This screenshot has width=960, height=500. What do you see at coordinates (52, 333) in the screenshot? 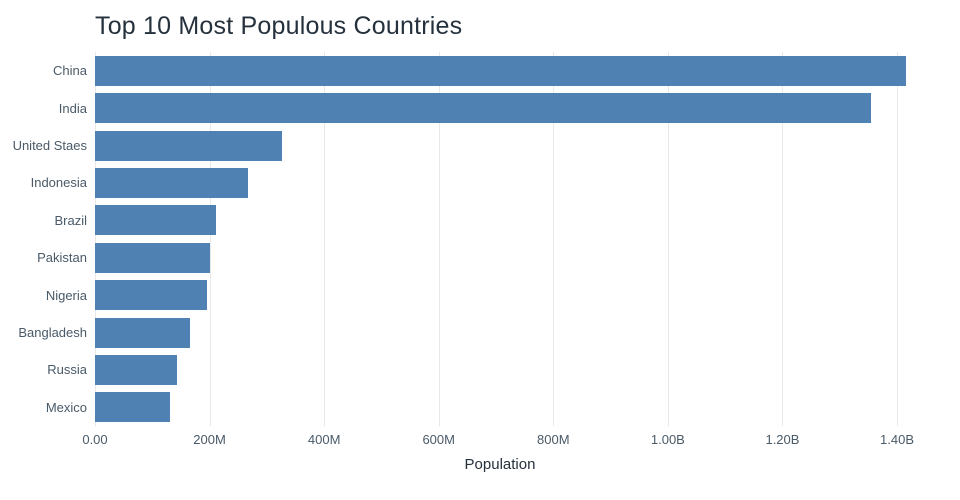
I see `y-axis-label: Bangladesh` at bounding box center [52, 333].